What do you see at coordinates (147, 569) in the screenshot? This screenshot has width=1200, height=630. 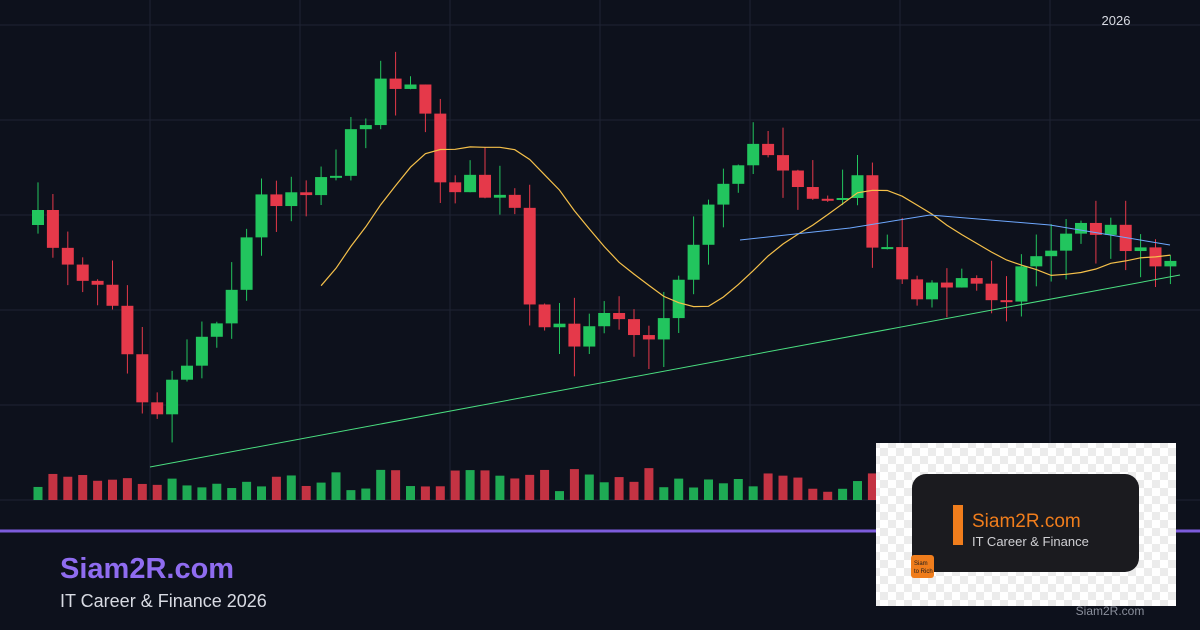 I see `brand-title: Siam2R.com` at bounding box center [147, 569].